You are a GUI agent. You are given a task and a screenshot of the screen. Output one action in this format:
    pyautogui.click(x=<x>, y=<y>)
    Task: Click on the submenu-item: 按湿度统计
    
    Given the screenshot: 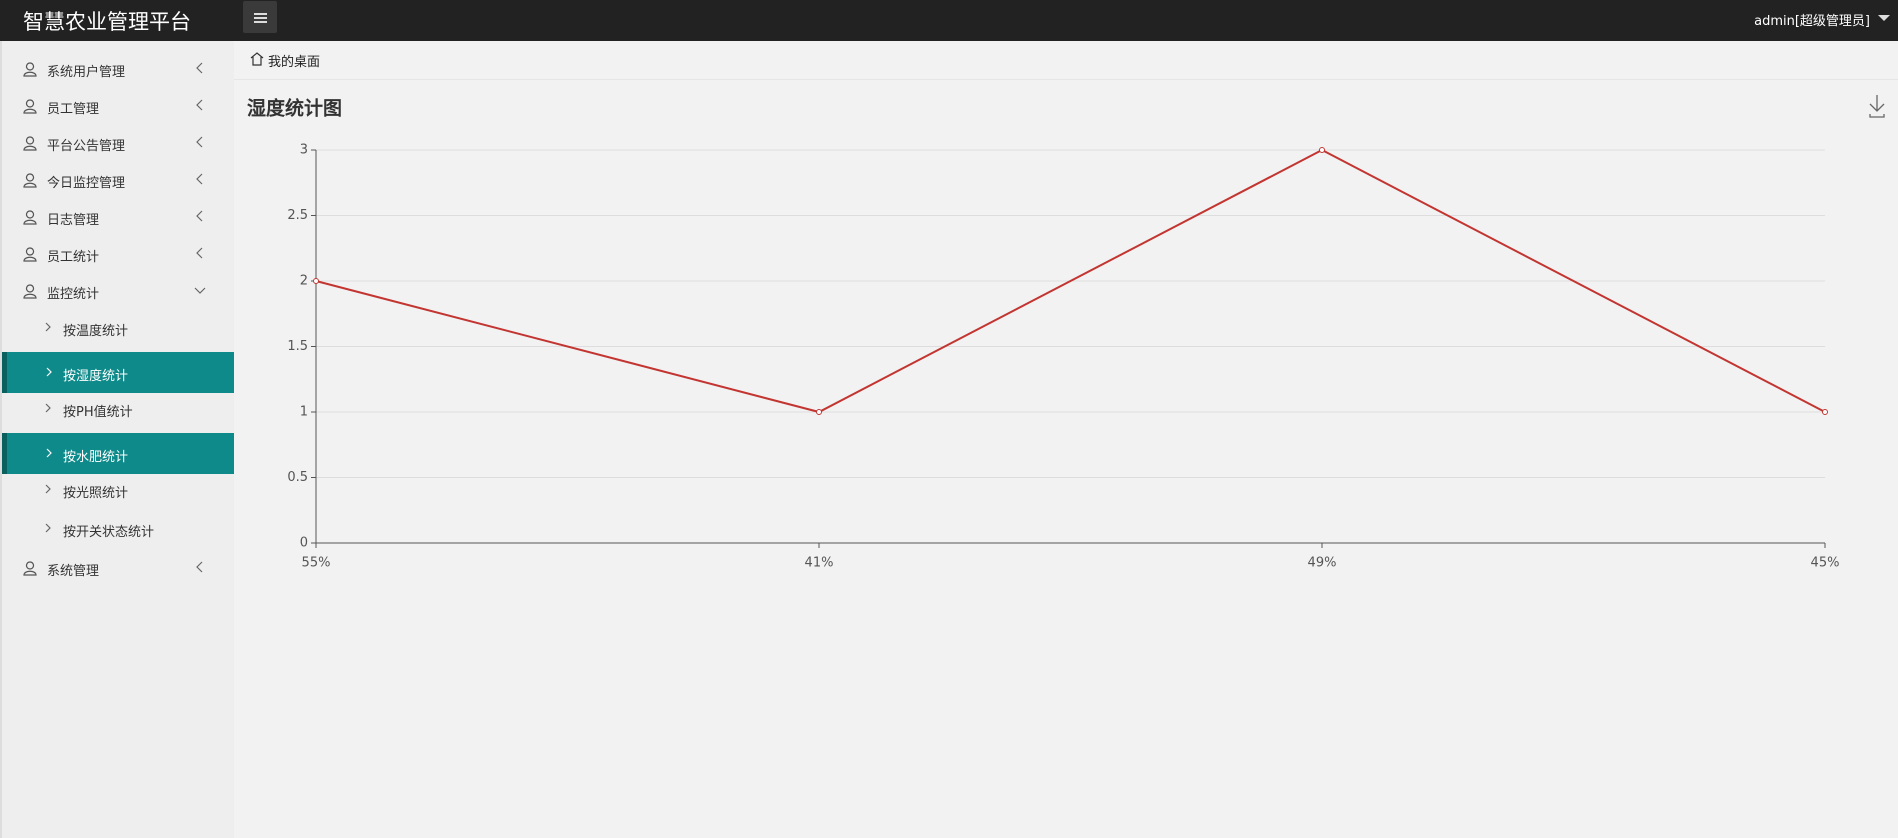 What is the action you would take?
    pyautogui.click(x=118, y=372)
    